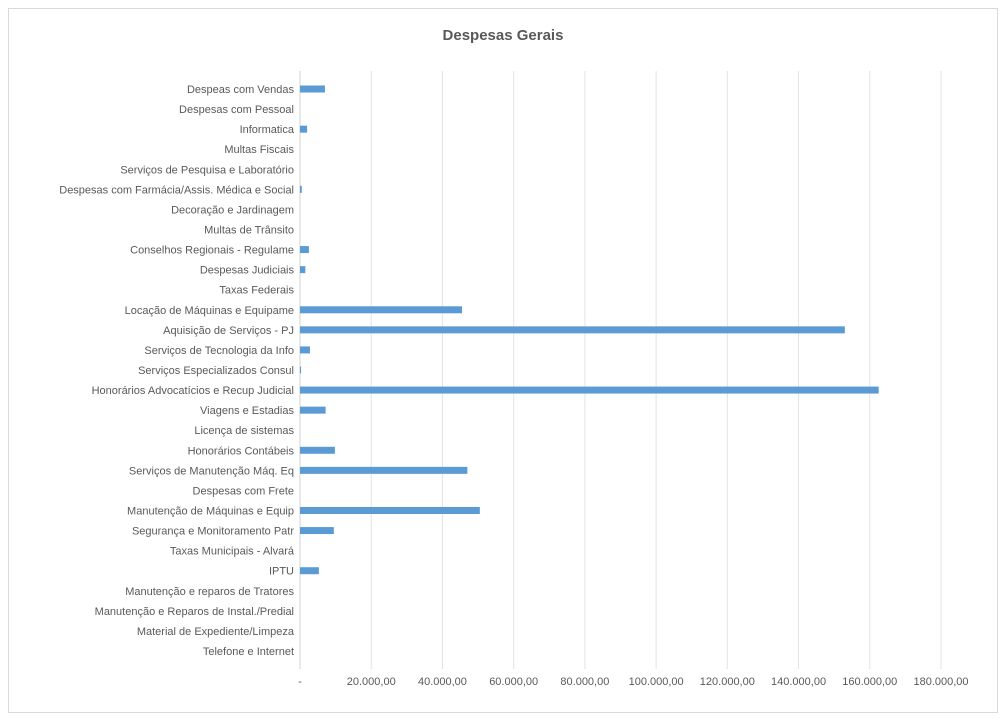 The image size is (1008, 725). What do you see at coordinates (300, 682) in the screenshot?
I see `x-tick-label: -` at bounding box center [300, 682].